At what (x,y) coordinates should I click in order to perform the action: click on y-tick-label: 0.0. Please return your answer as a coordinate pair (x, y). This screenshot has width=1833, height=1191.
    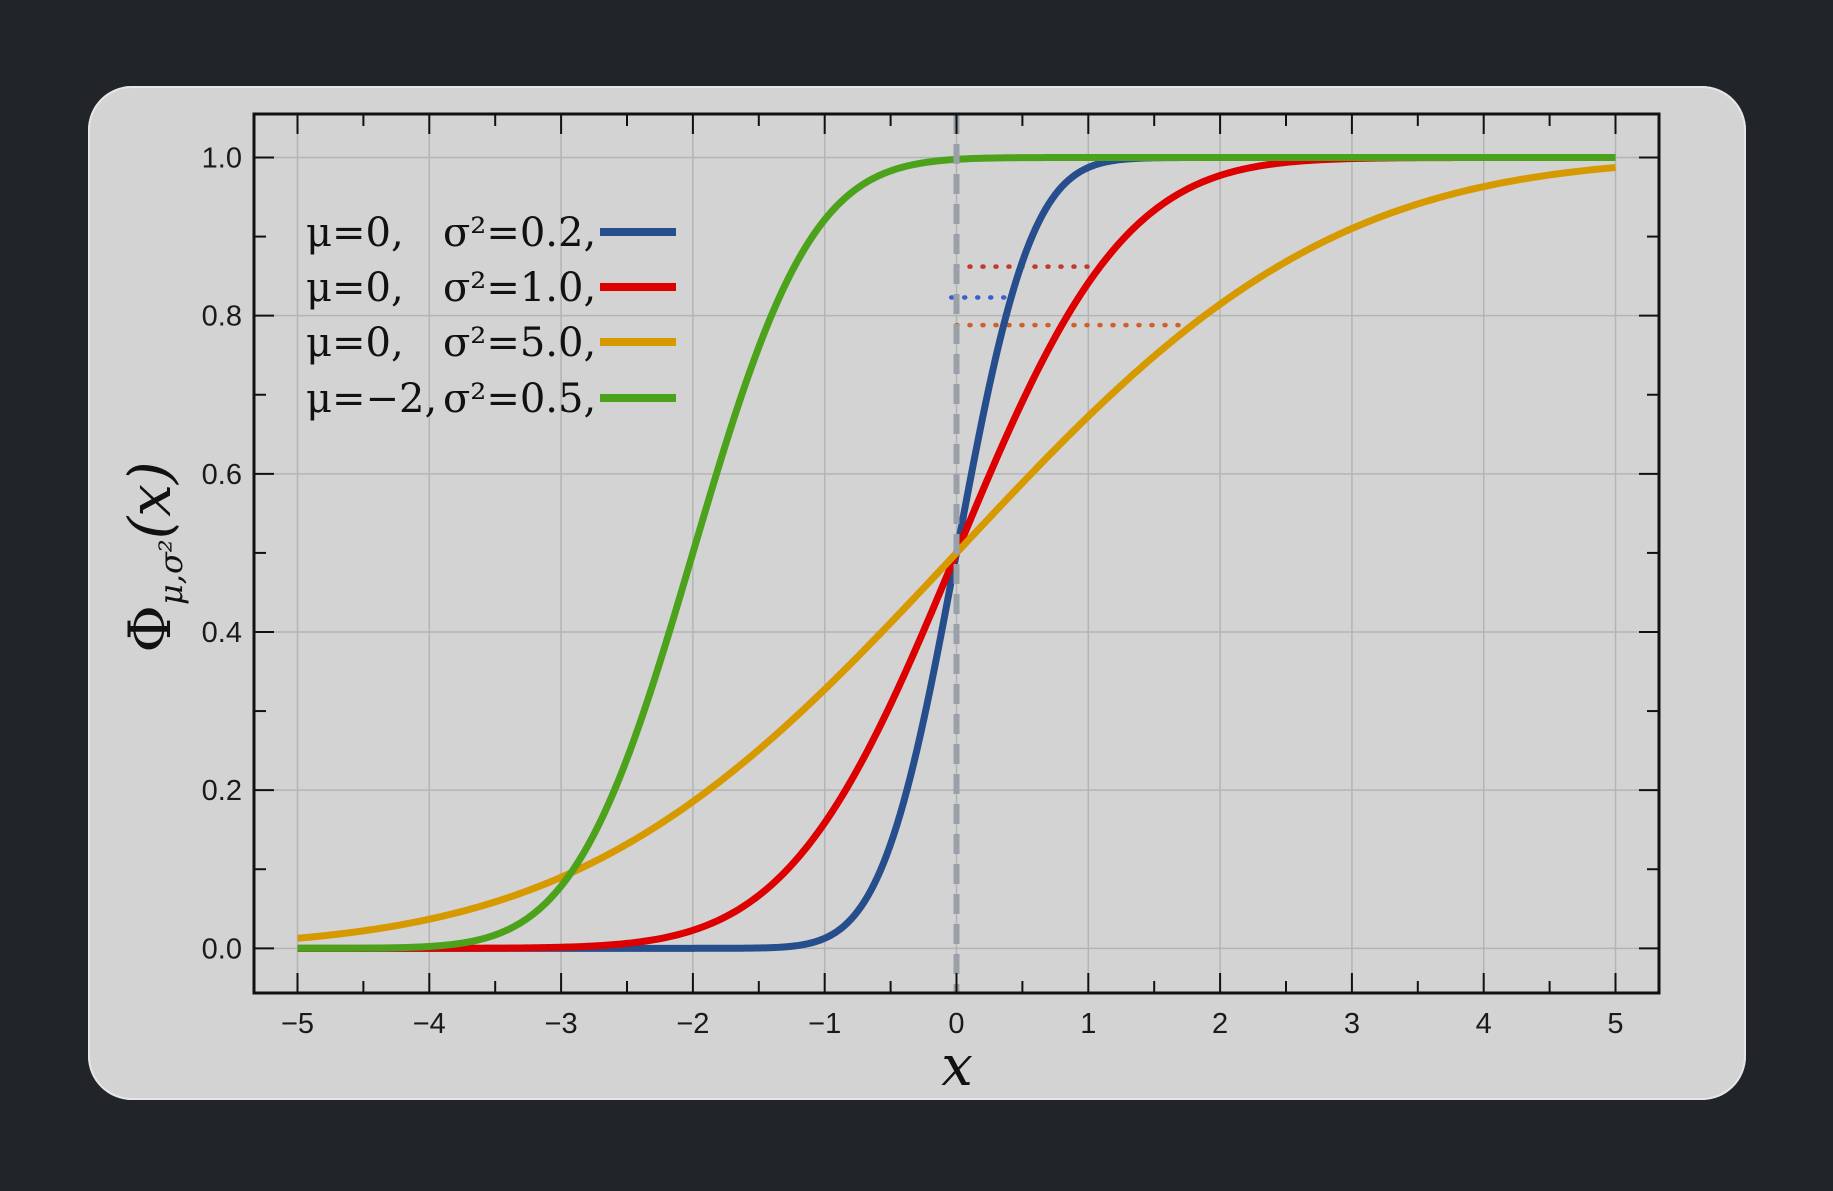
    Looking at the image, I should click on (222, 949).